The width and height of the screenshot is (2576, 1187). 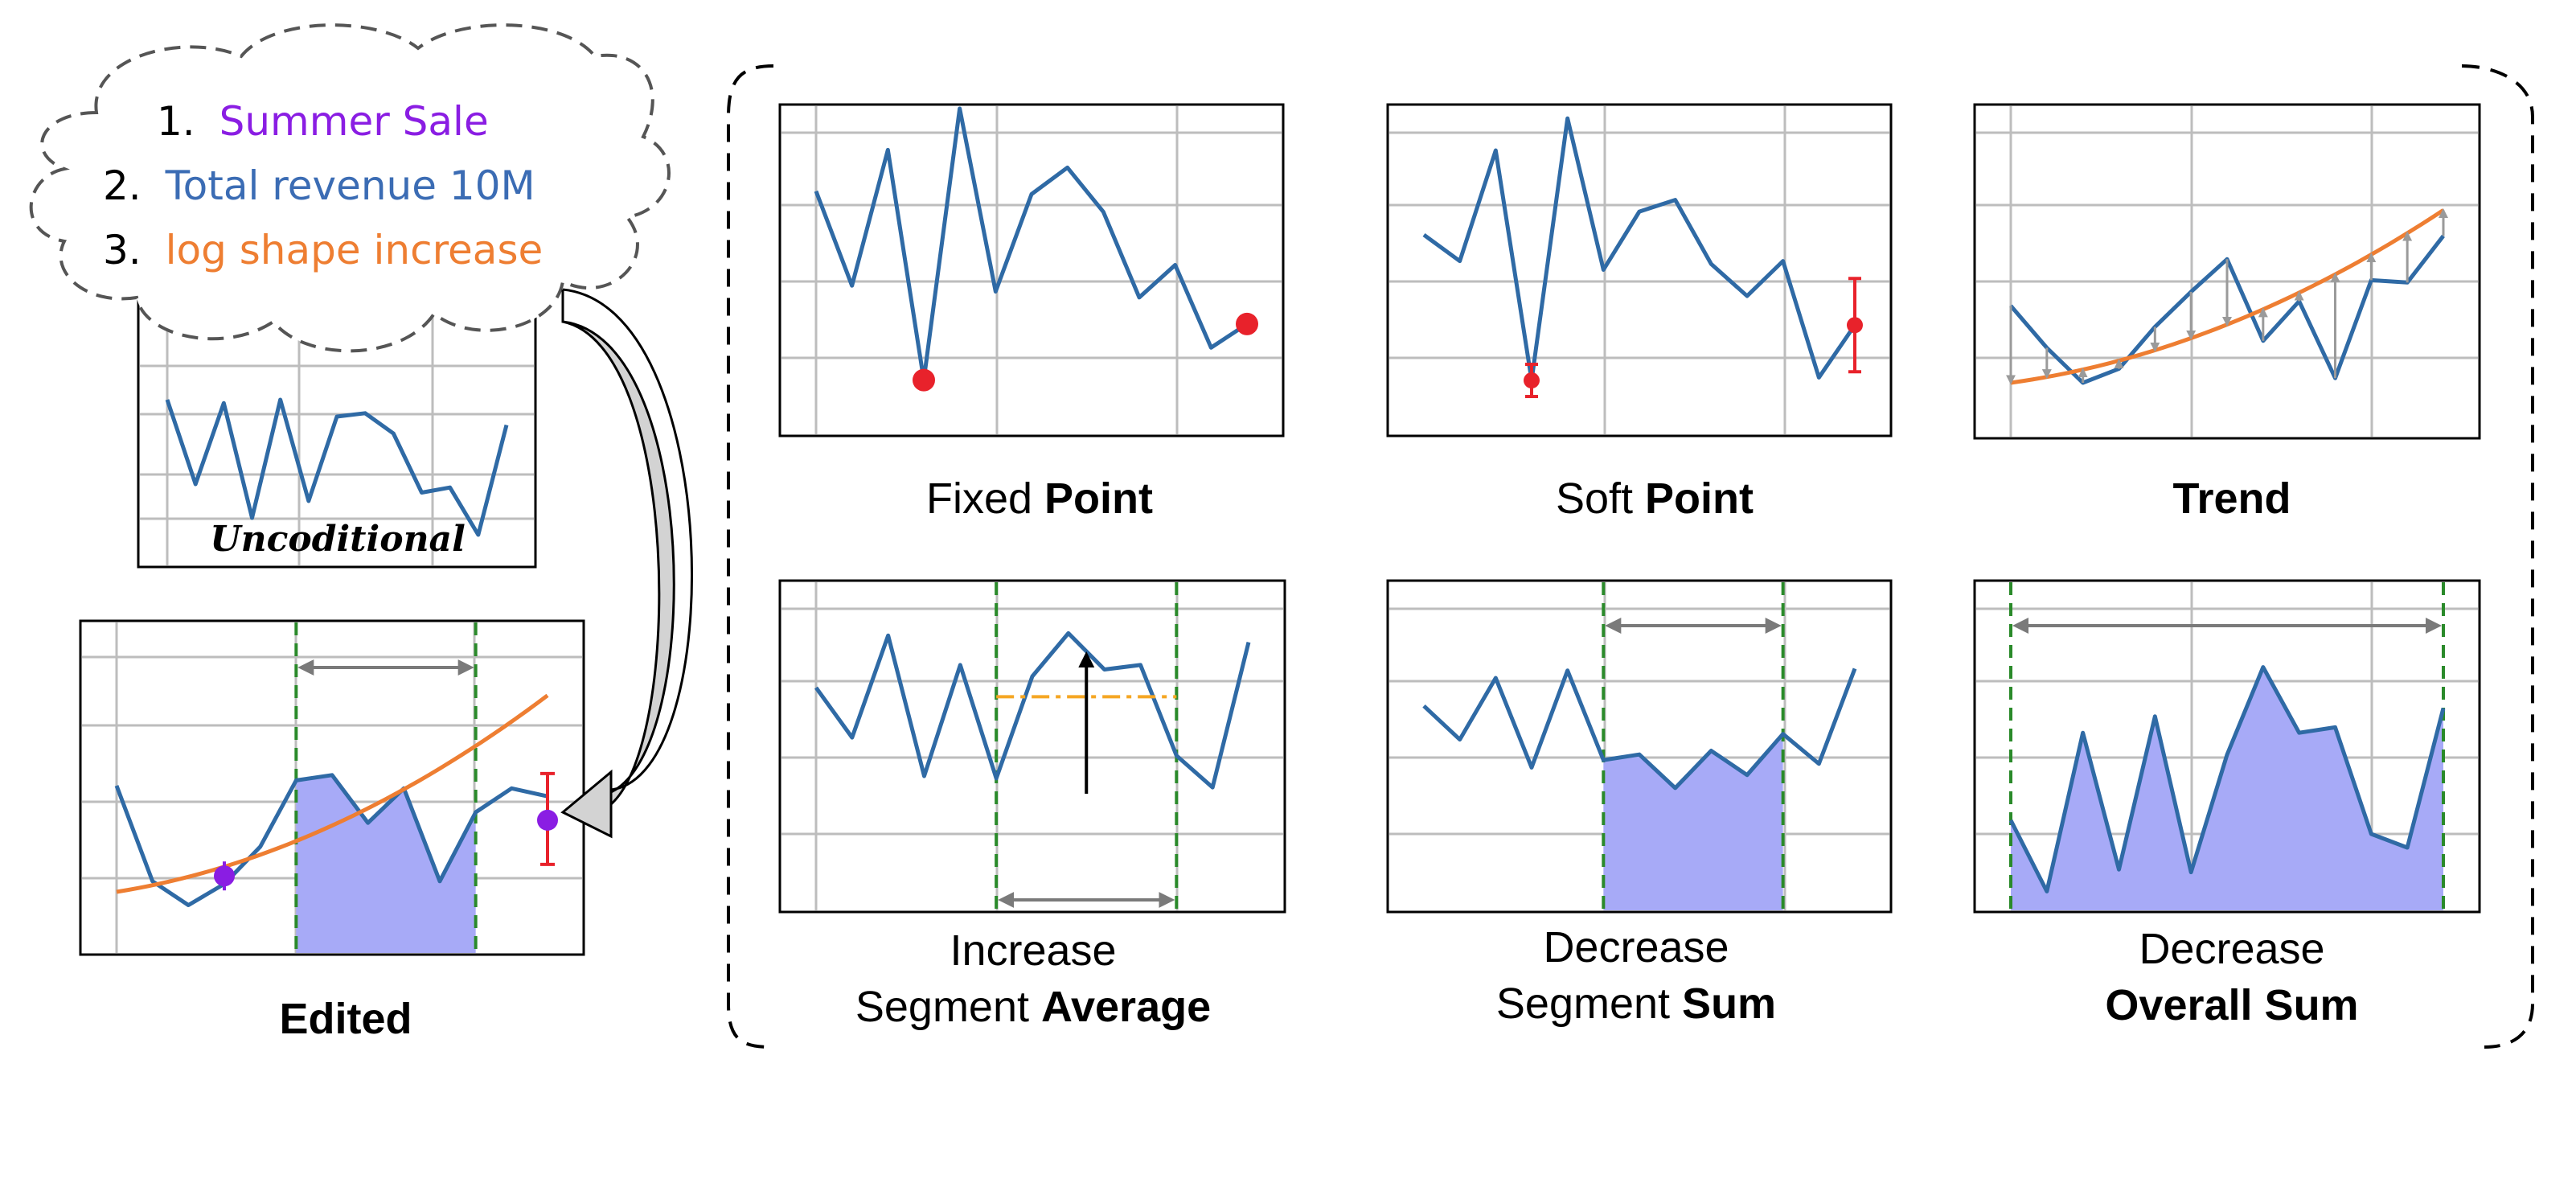 I want to click on overall-sum-label-2: Overall Sum, so click(x=2231, y=1005).